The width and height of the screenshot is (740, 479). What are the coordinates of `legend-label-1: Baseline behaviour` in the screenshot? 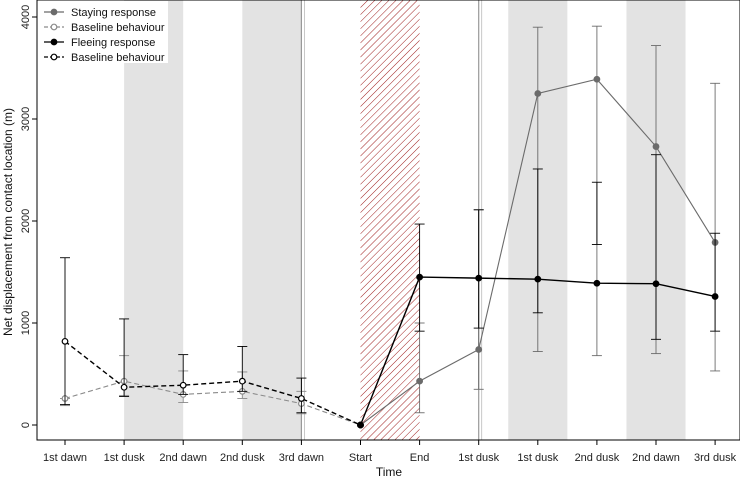 It's located at (118, 28).